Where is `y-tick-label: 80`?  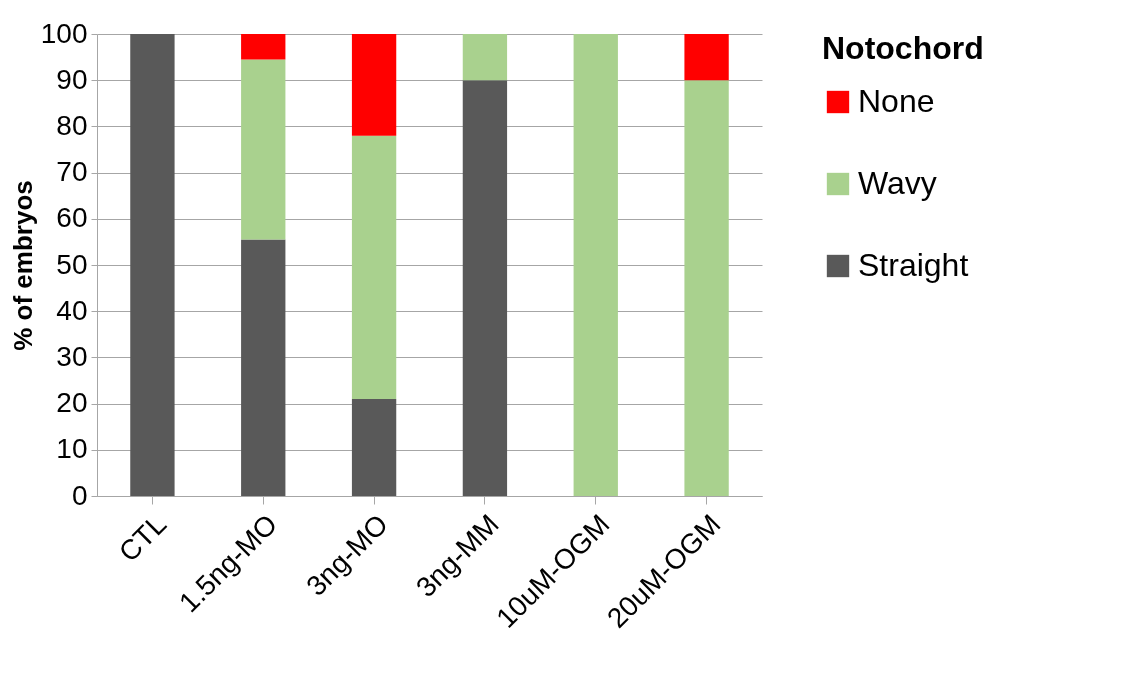
y-tick-label: 80 is located at coordinates (72, 125).